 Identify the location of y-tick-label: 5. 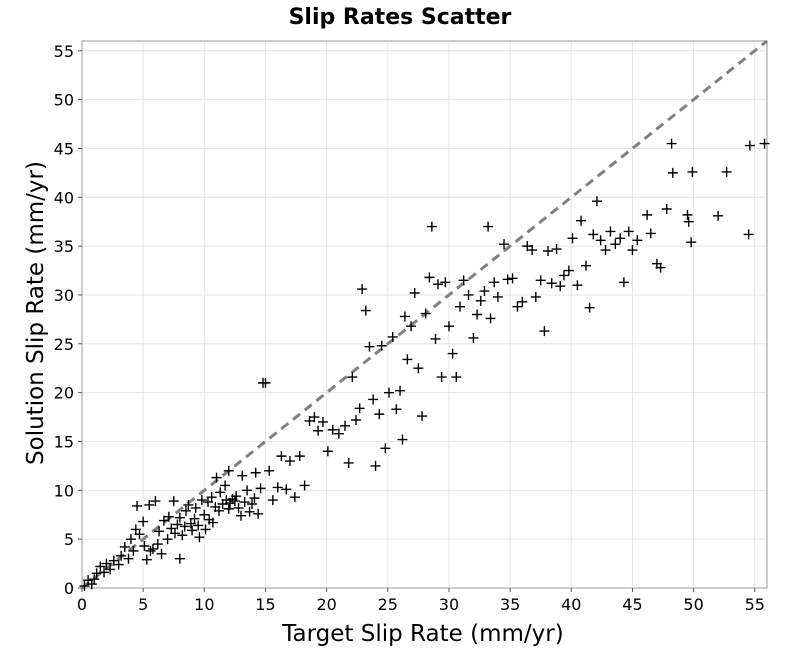
(69, 539).